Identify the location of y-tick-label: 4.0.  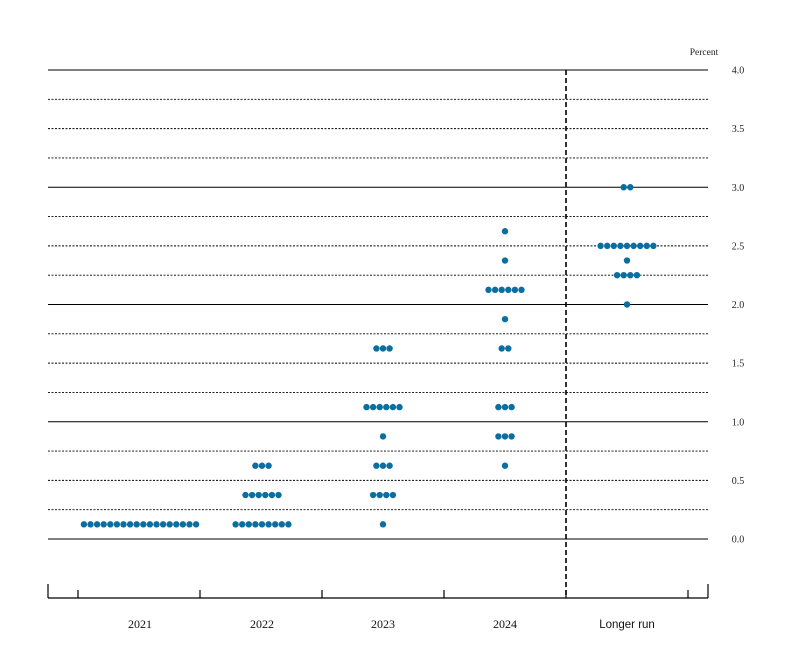
(738, 71).